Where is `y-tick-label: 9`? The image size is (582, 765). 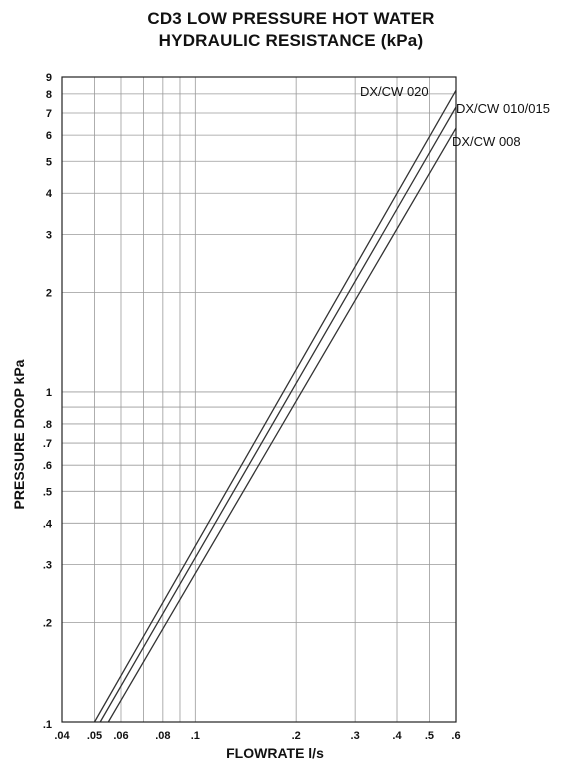 y-tick-label: 9 is located at coordinates (49, 78).